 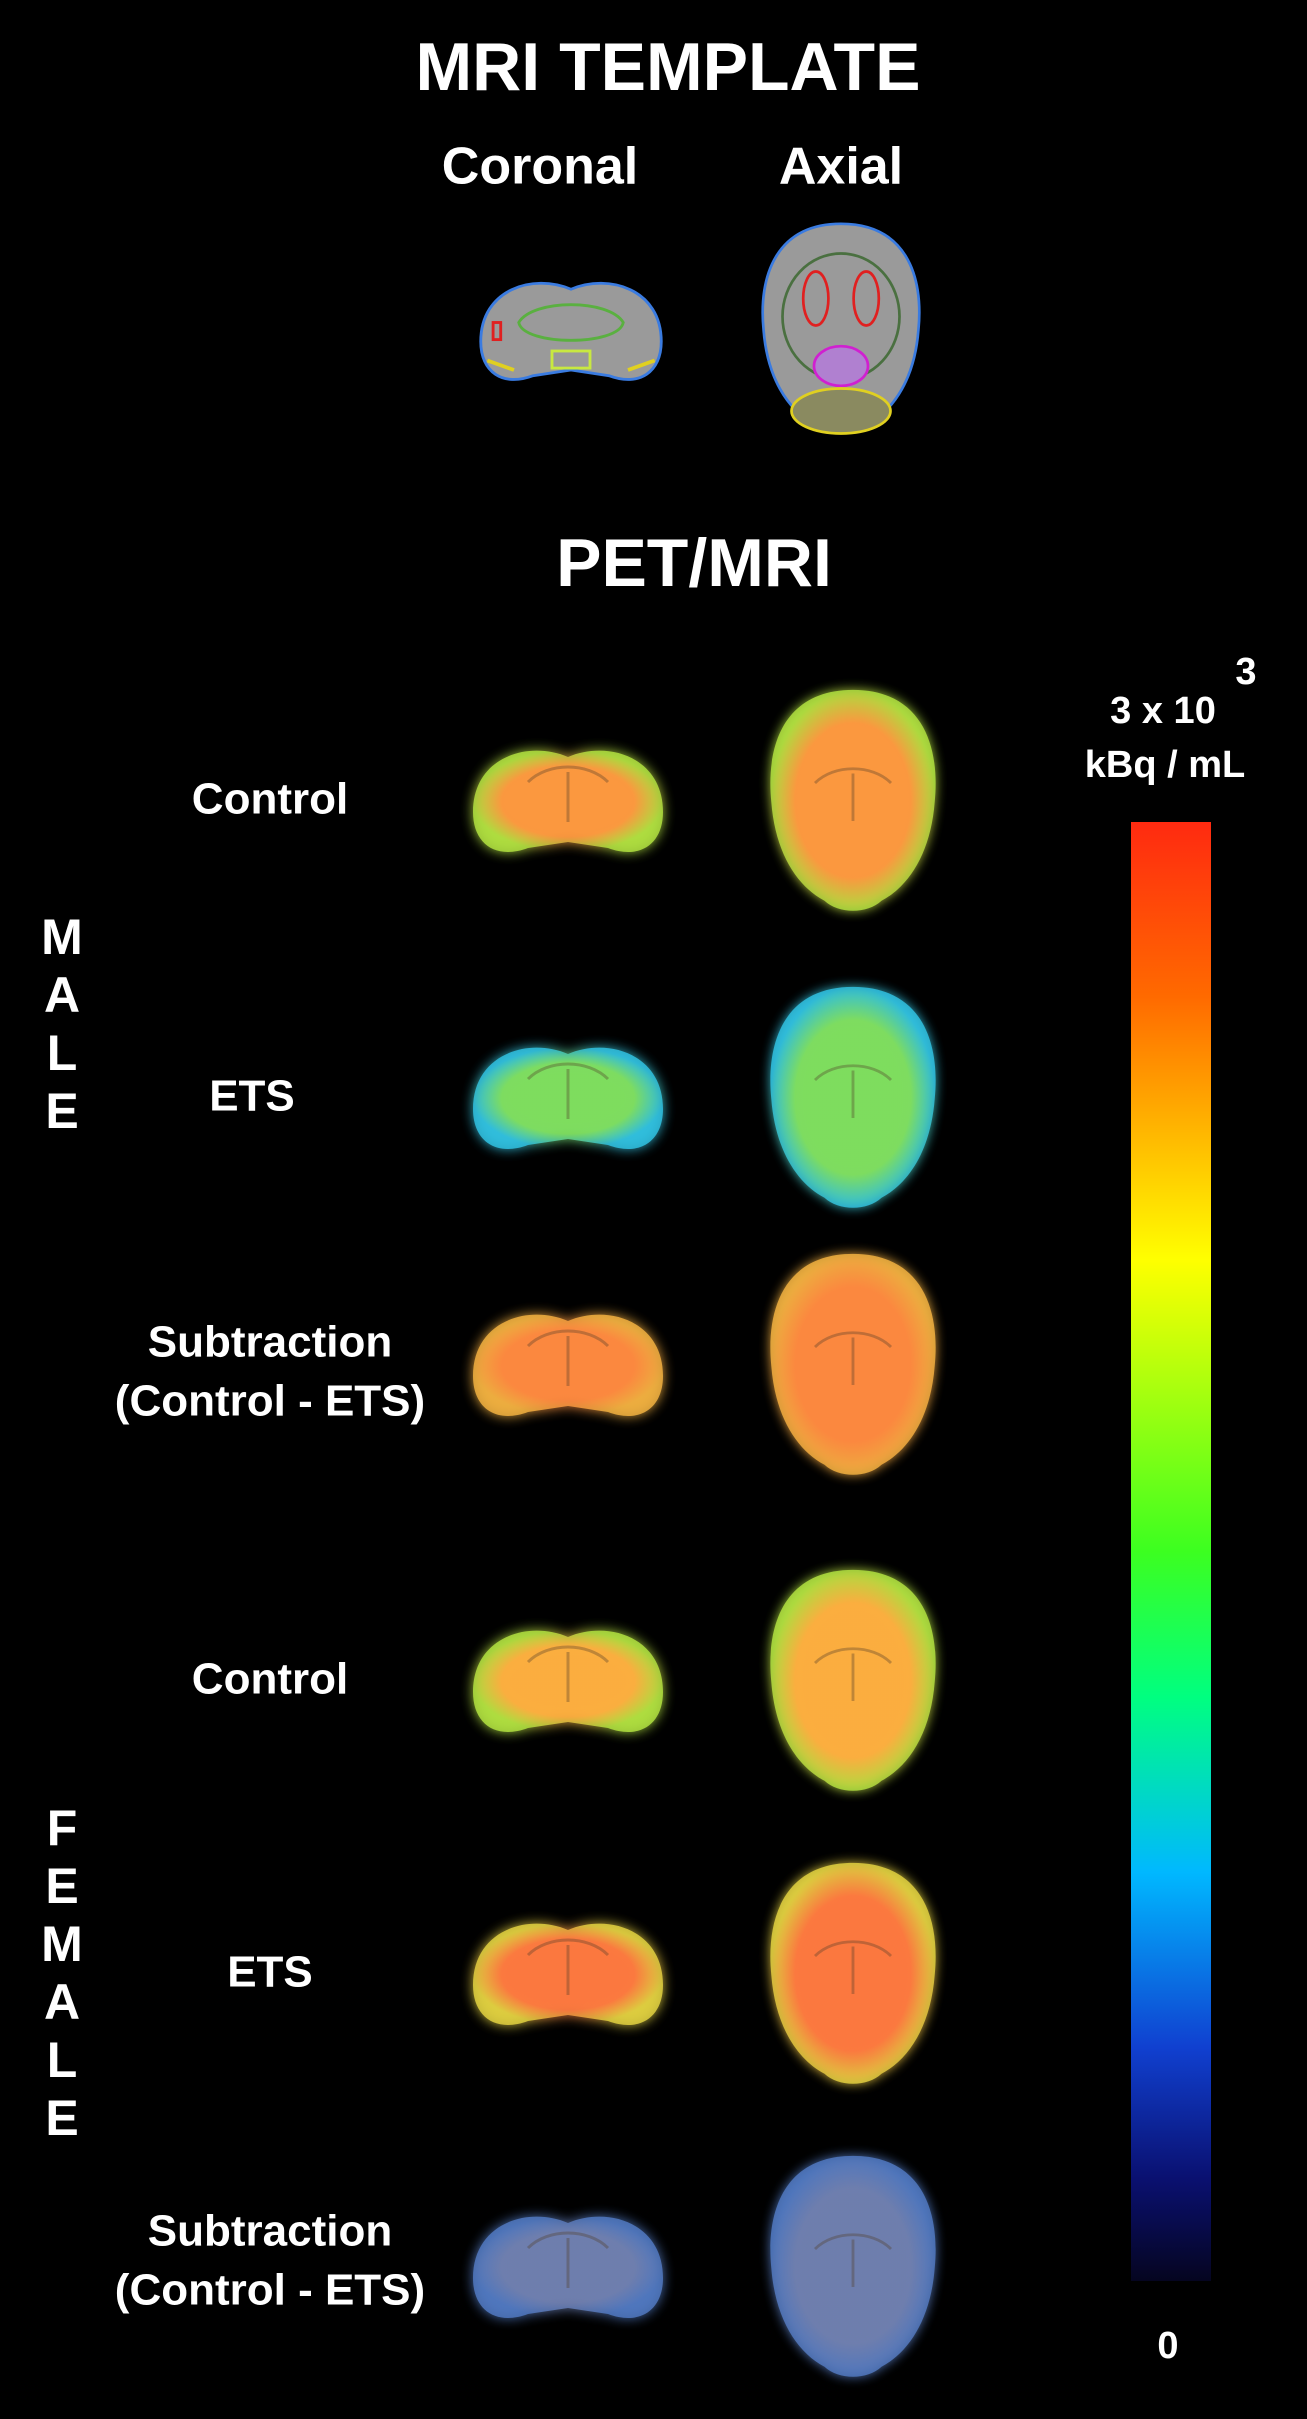 What do you see at coordinates (1167, 2346) in the screenshot?
I see `colorbar-min: 0` at bounding box center [1167, 2346].